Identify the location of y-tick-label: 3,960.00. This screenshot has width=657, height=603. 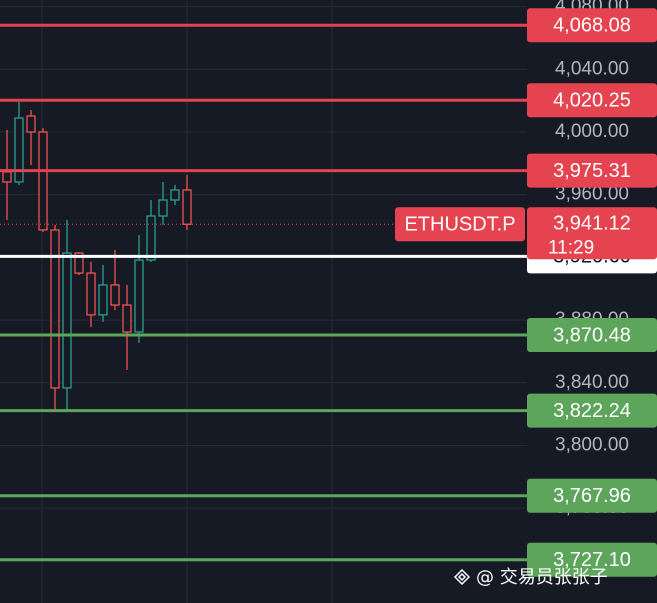
(592, 194).